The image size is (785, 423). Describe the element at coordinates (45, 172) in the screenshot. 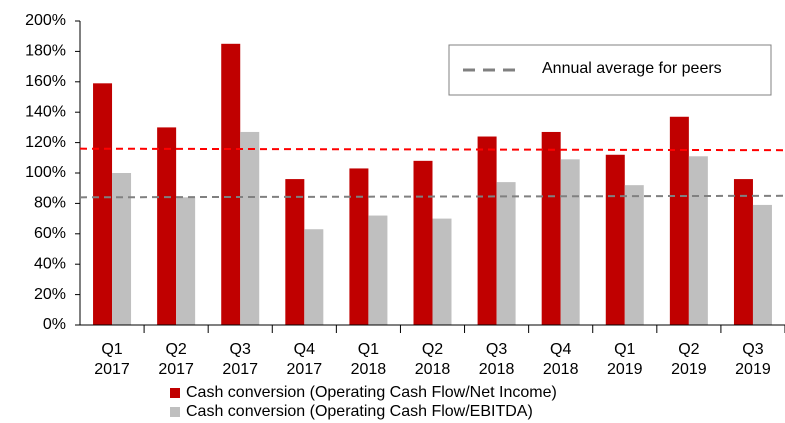

I see `y-tick-label: 100%` at that location.